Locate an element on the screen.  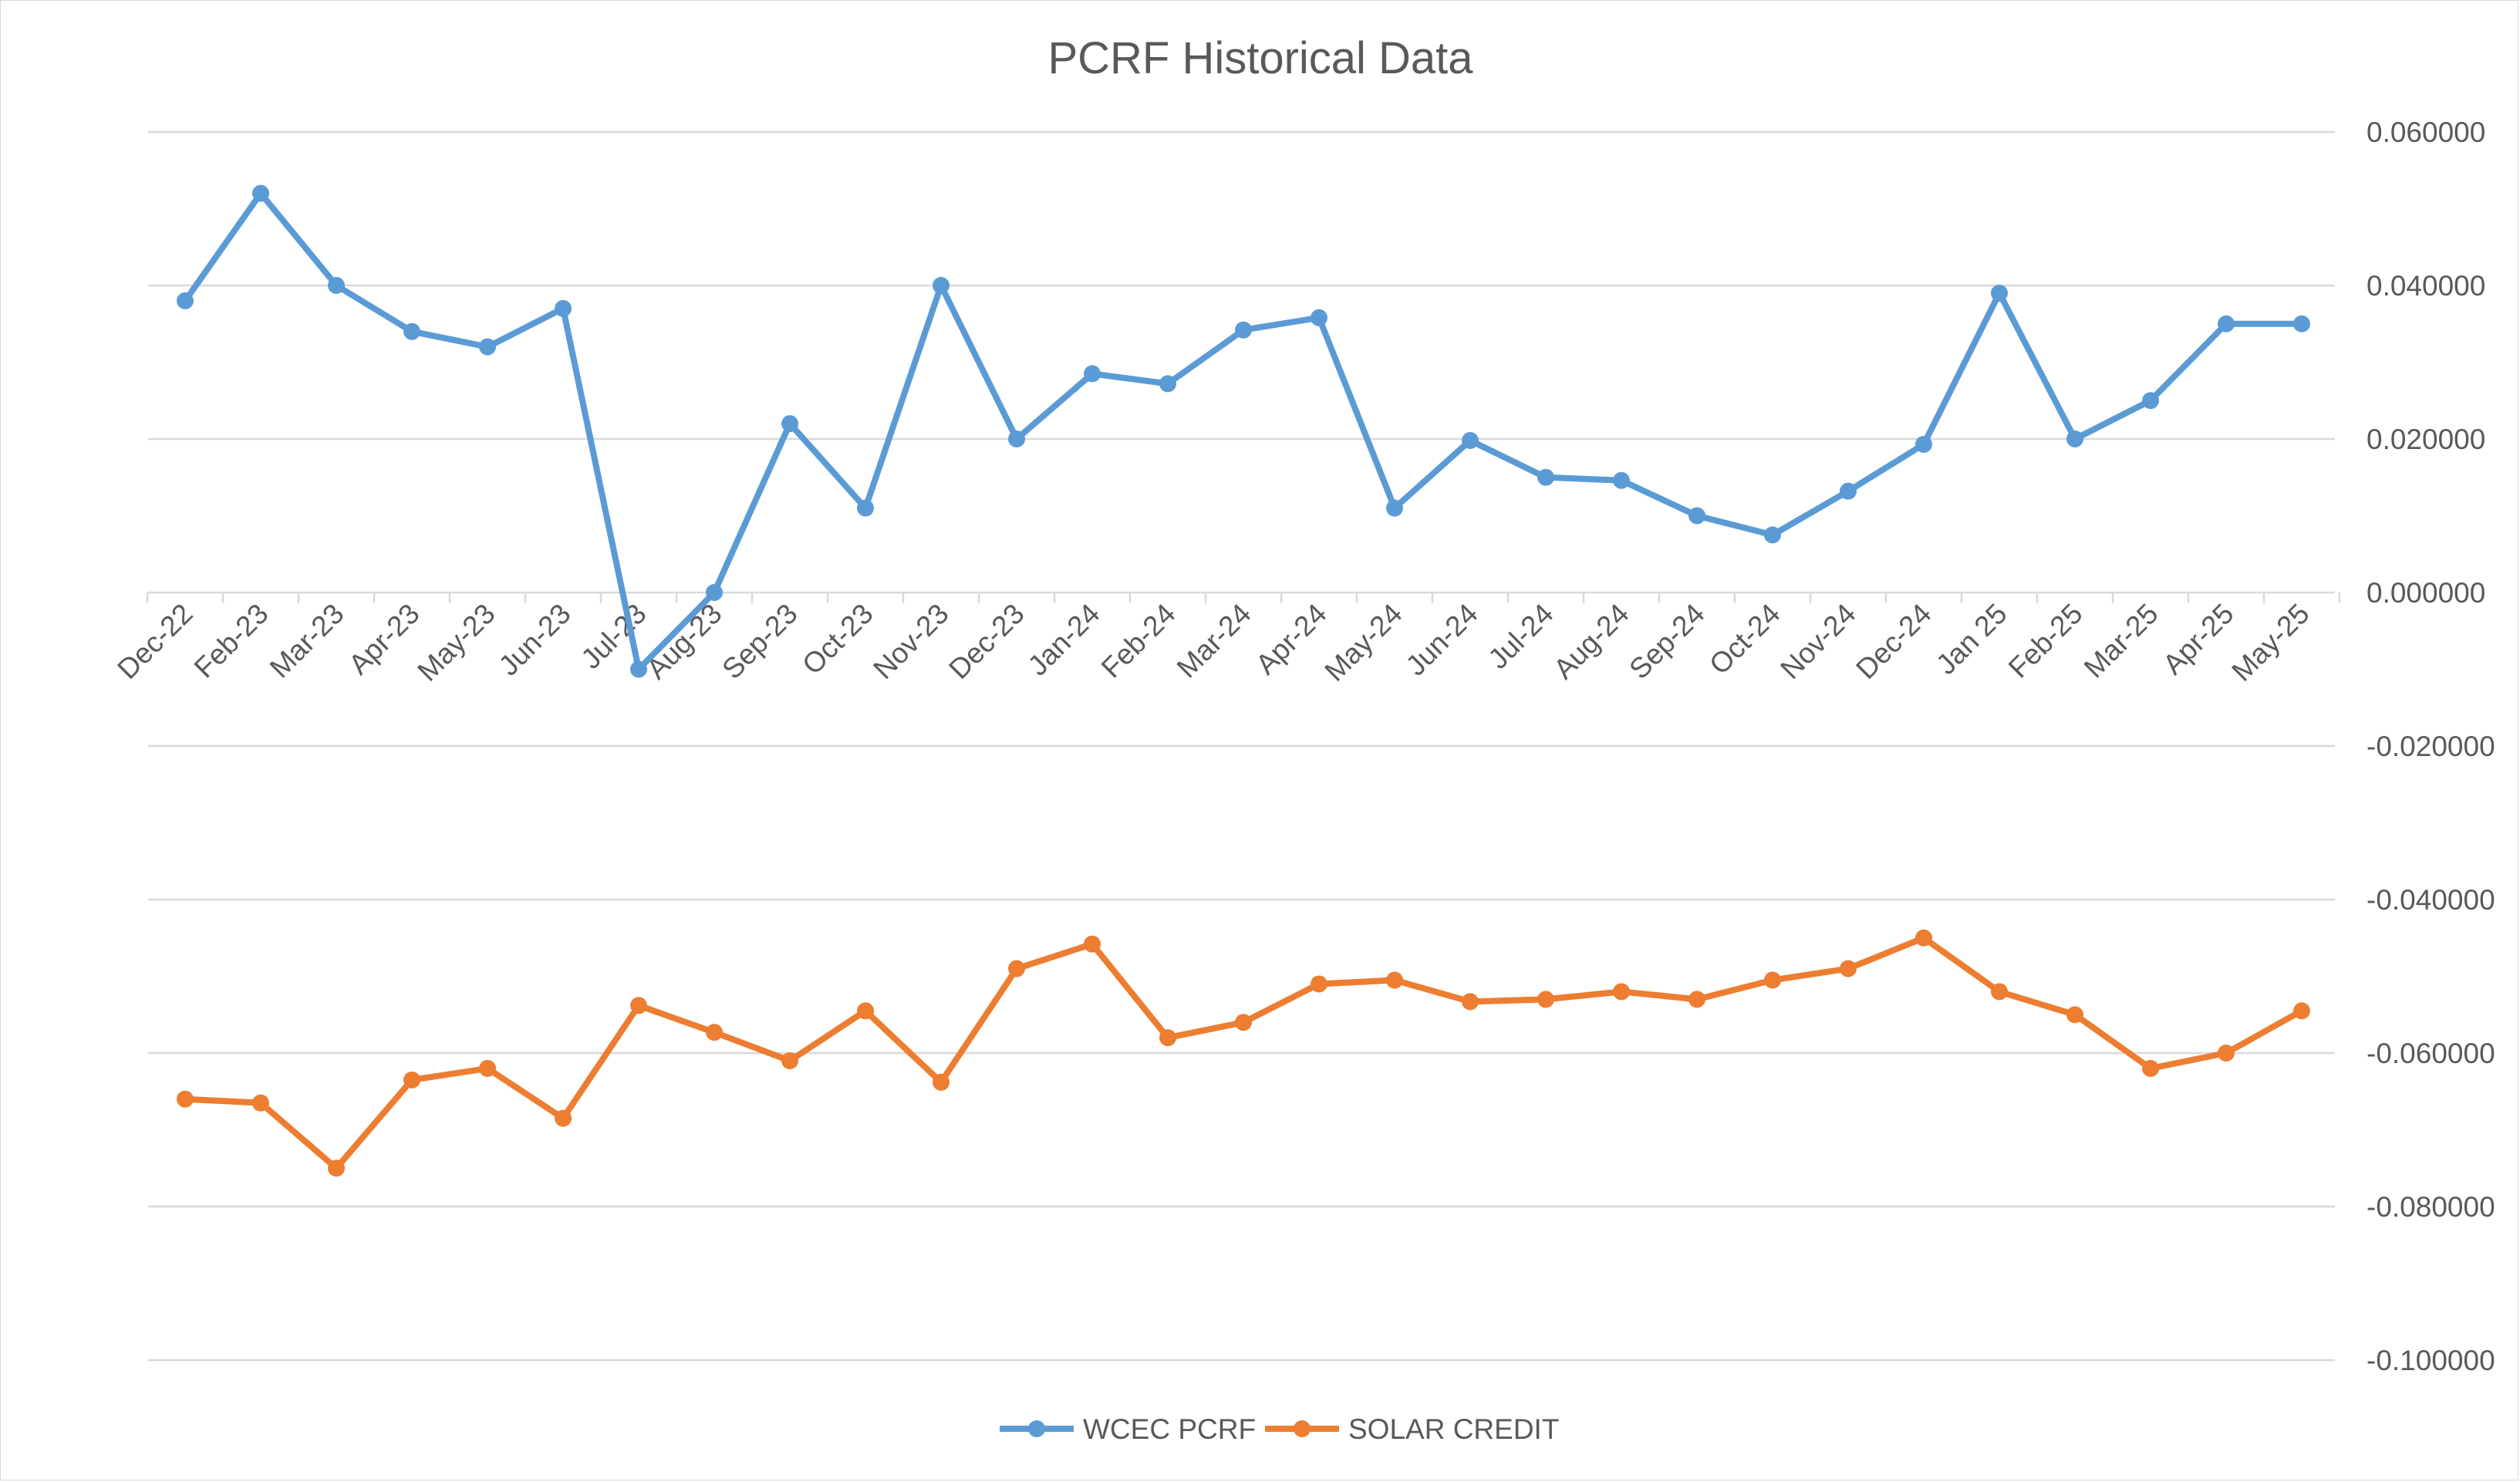
y-tick-label: -0.020000 is located at coordinates (2431, 746).